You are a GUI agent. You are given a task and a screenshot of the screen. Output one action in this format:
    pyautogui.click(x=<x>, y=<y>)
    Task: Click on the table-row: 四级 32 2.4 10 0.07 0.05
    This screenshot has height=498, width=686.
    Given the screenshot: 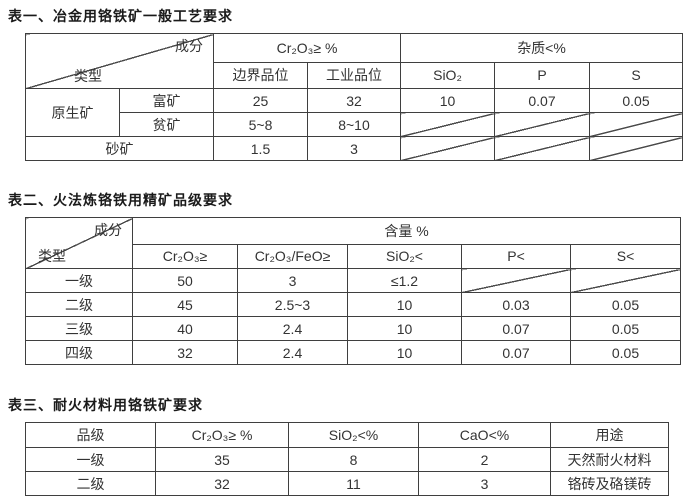 What is the action you would take?
    pyautogui.click(x=353, y=352)
    